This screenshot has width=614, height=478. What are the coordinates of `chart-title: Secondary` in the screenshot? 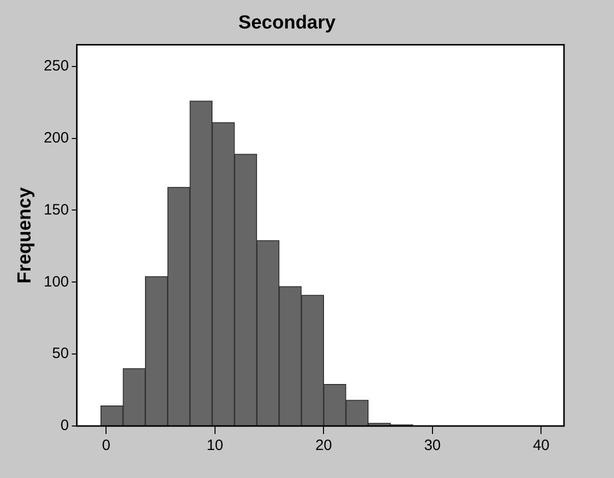 It's located at (287, 23).